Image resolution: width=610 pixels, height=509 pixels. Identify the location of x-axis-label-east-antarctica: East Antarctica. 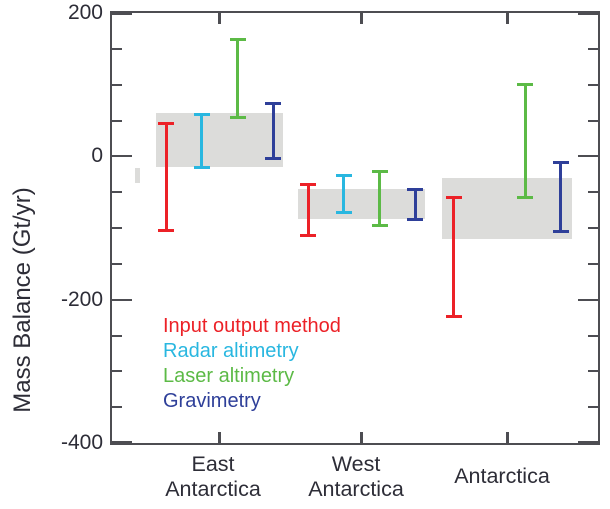
(213, 477).